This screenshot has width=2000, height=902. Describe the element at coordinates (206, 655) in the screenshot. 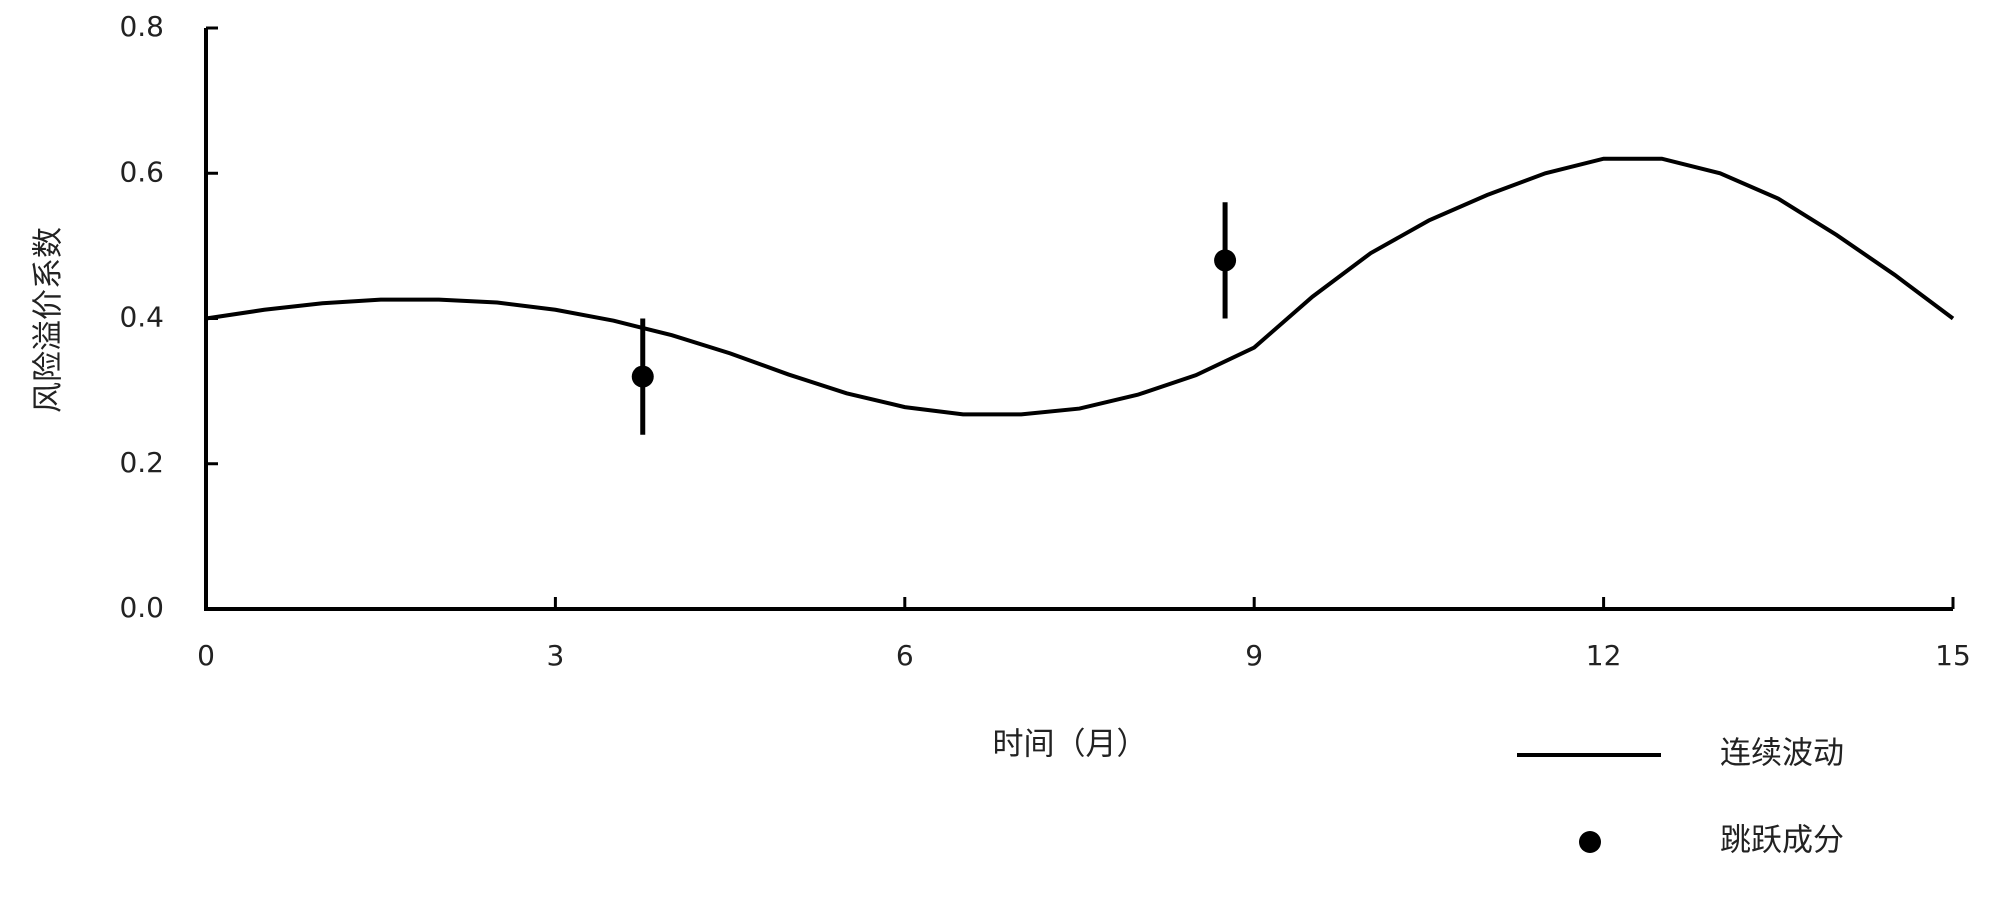

I see `x-tick-label: 0` at that location.